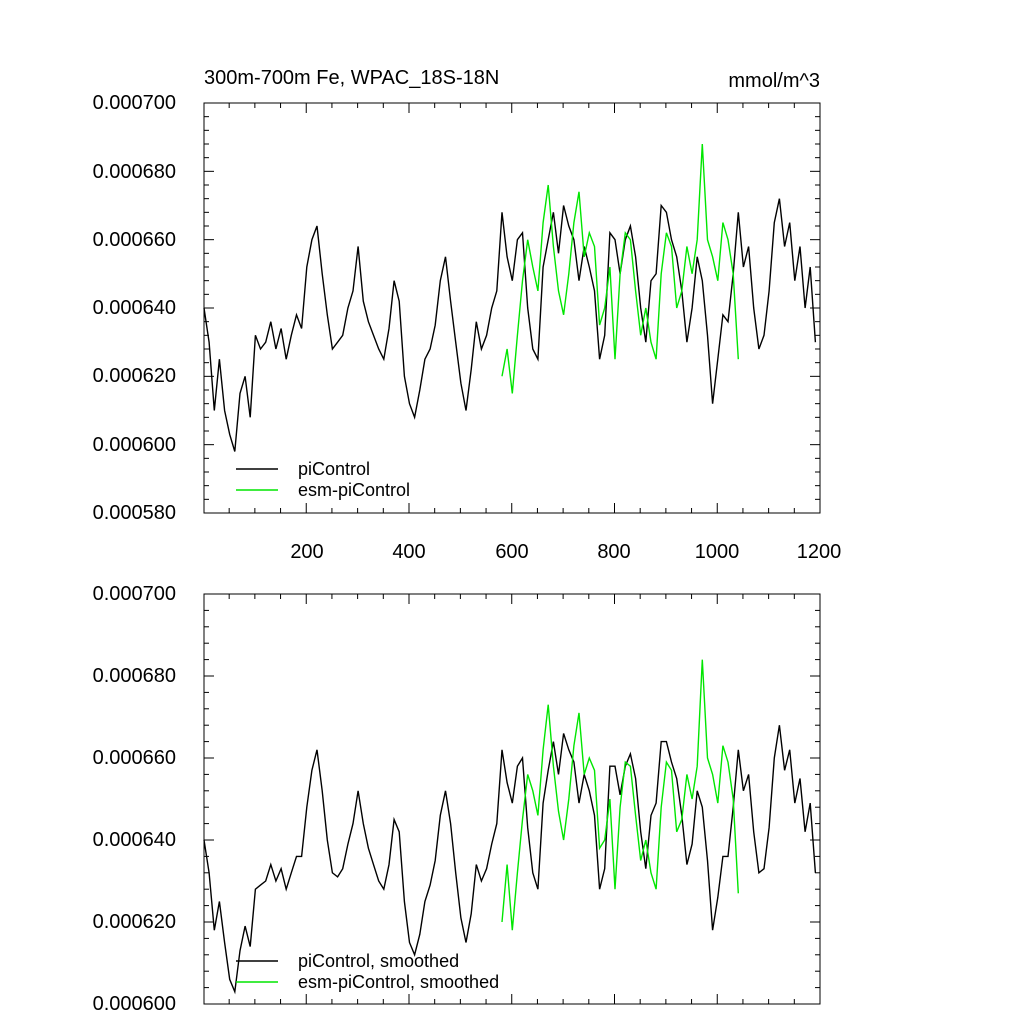 Image resolution: width=1024 pixels, height=1024 pixels. What do you see at coordinates (134, 840) in the screenshot?
I see `bottom-ytick-label-2: 0.000640` at bounding box center [134, 840].